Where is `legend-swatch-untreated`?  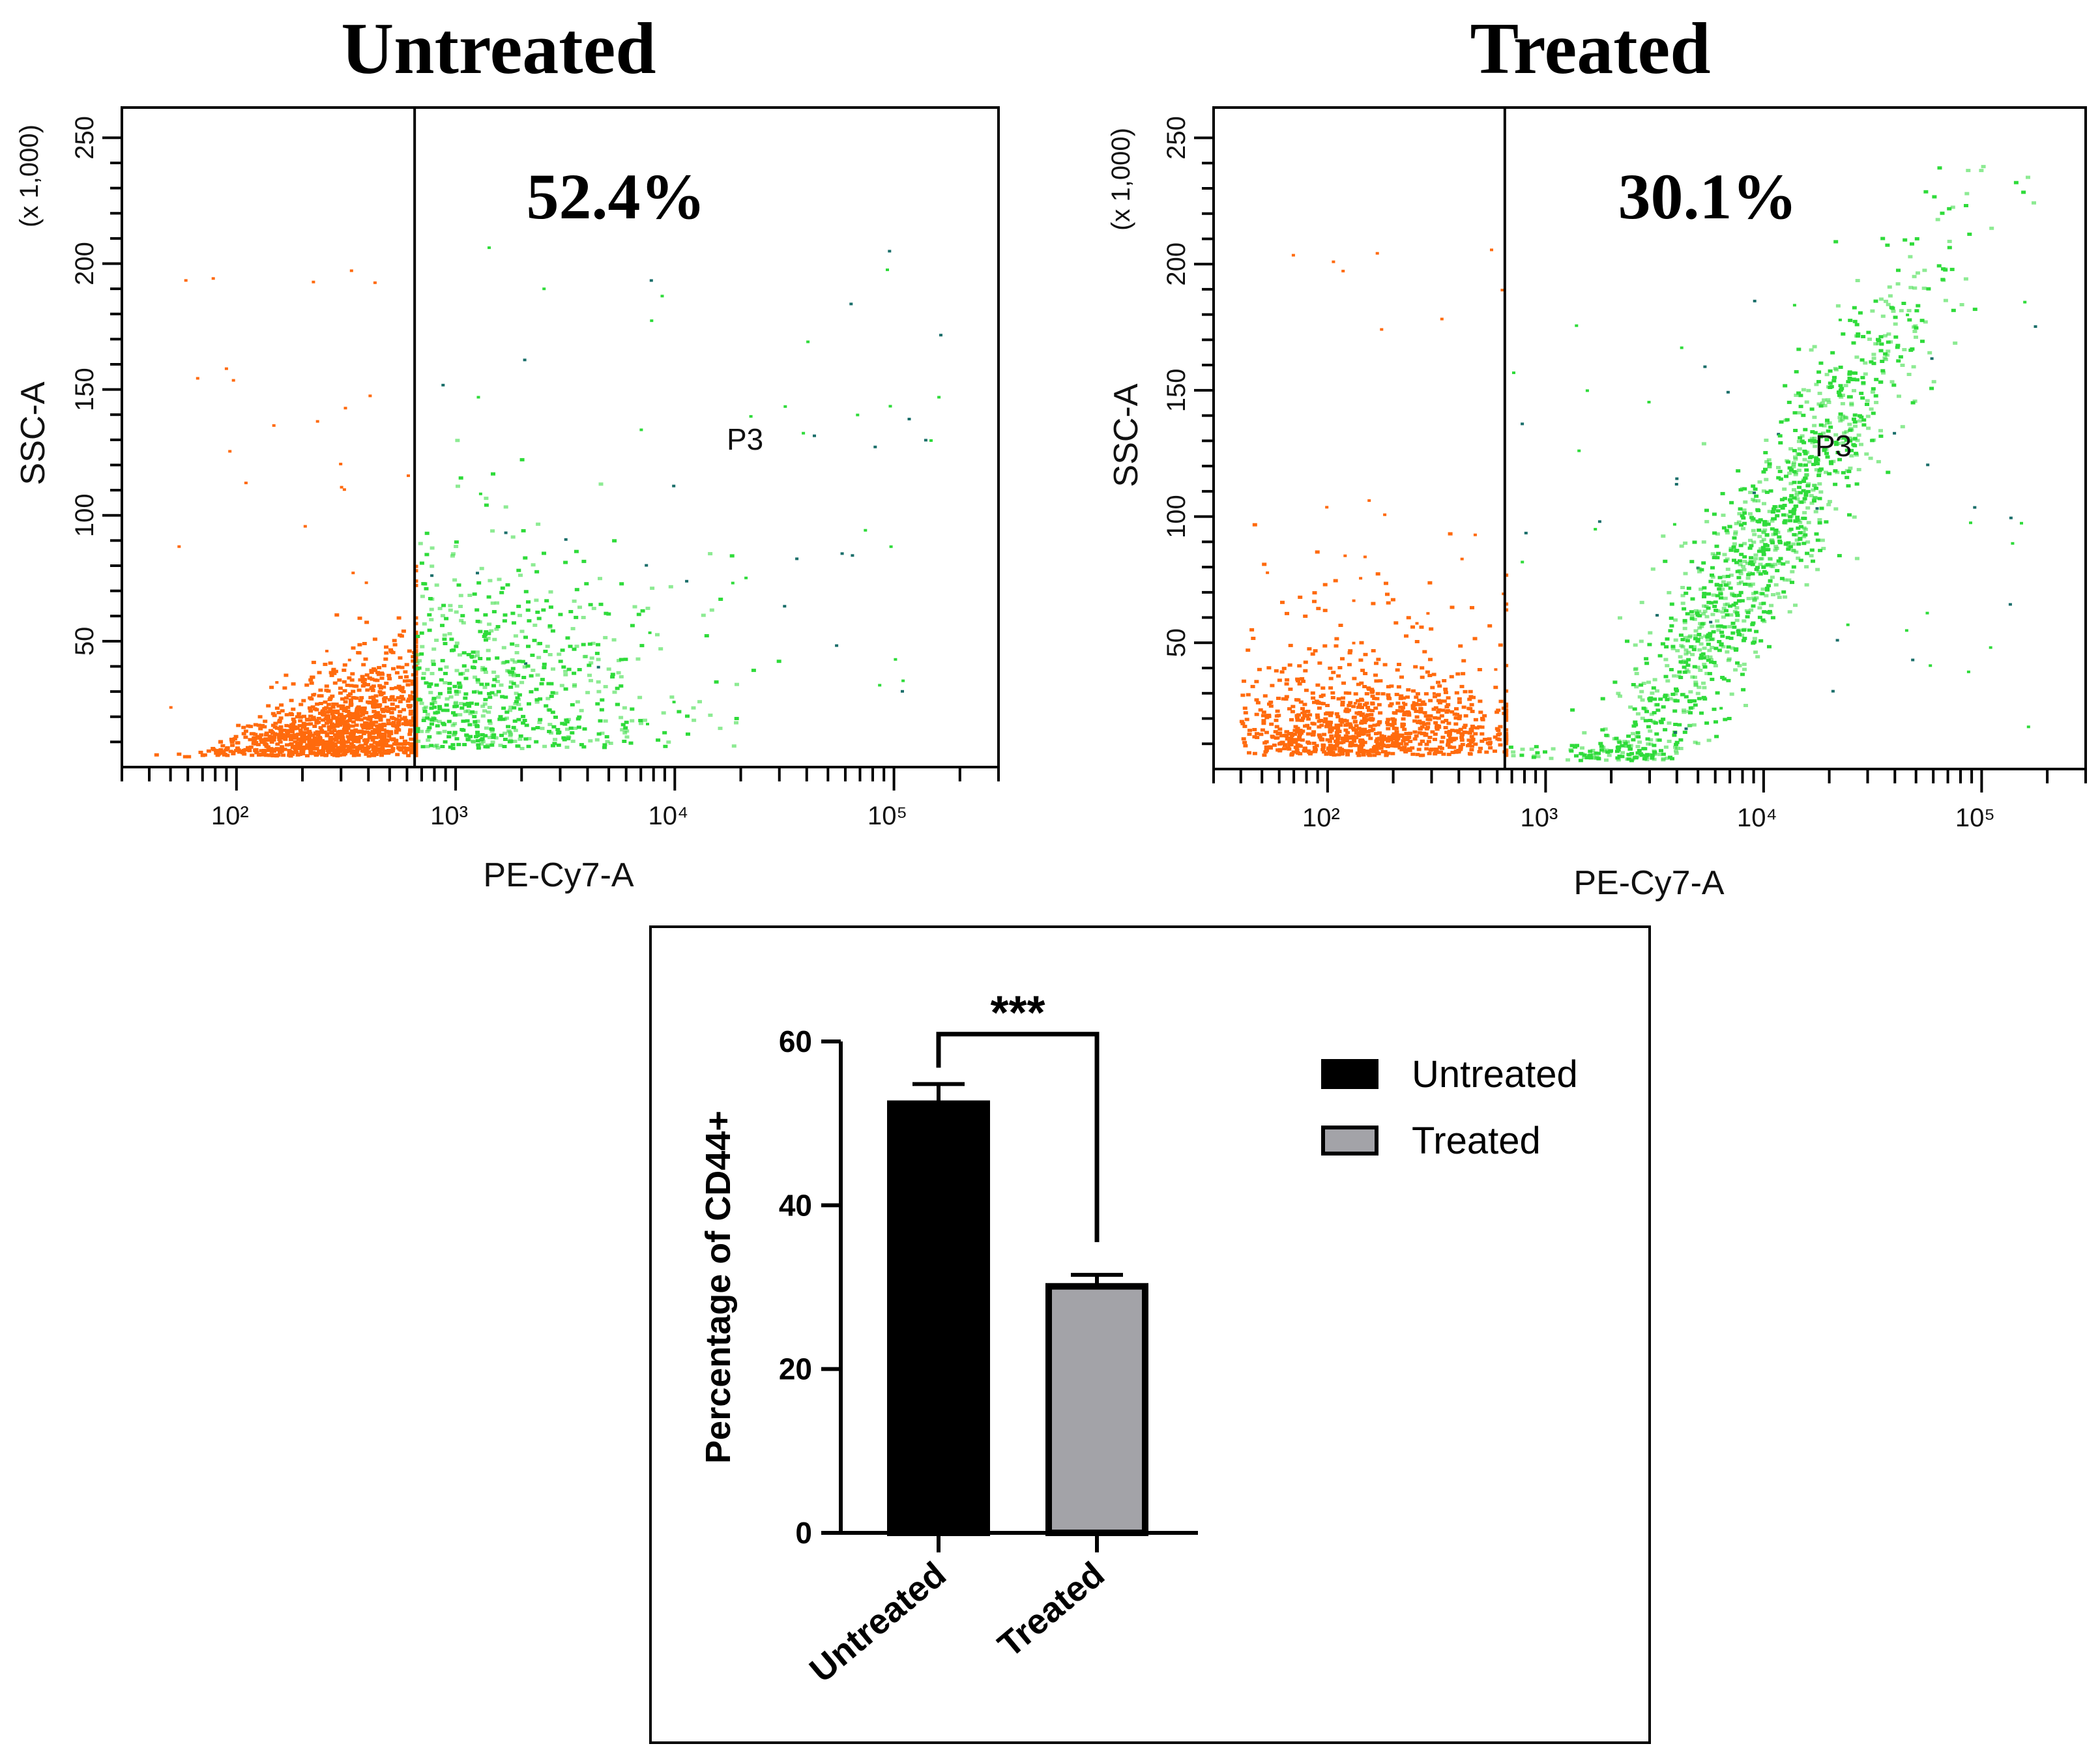
legend-swatch-untreated is located at coordinates (1349, 1074).